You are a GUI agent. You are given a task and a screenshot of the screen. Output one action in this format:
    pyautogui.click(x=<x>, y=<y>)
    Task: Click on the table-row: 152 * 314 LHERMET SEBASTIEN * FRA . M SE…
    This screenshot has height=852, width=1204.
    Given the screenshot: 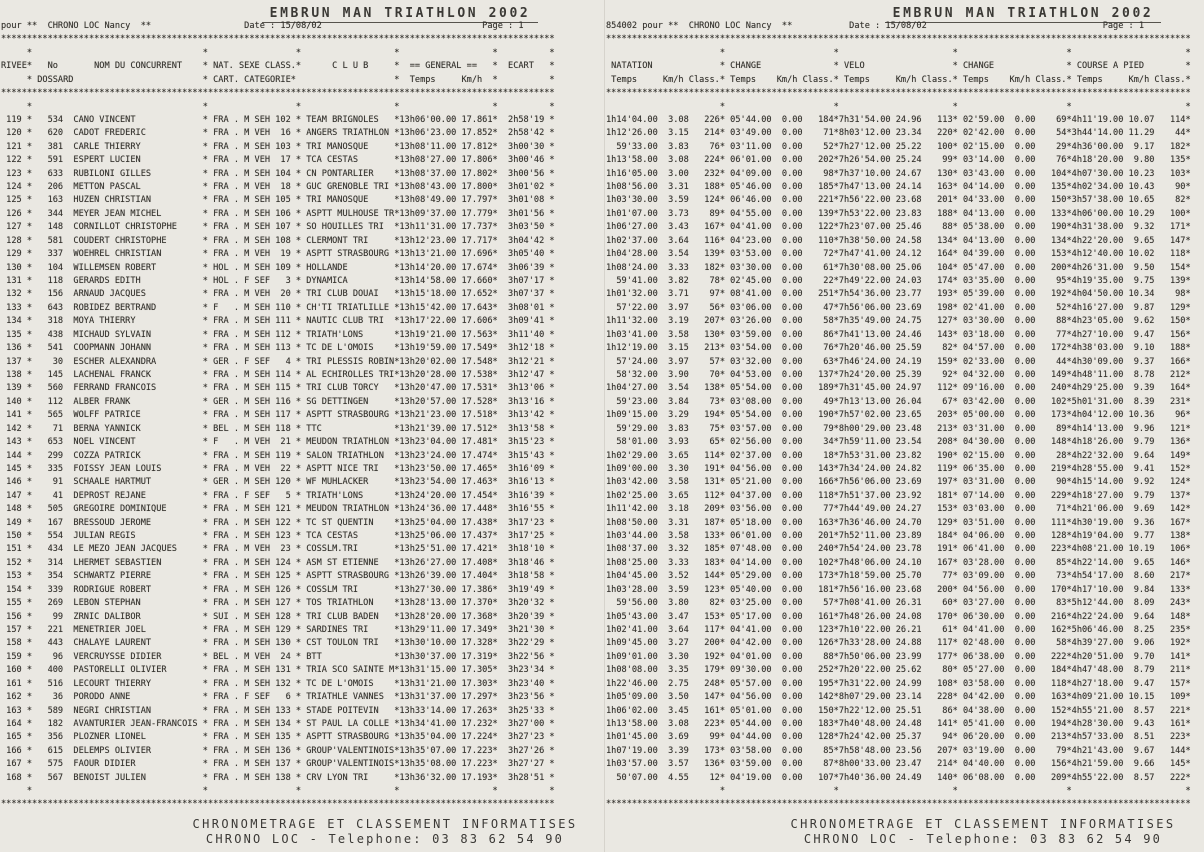 What is the action you would take?
    pyautogui.click(x=278, y=562)
    